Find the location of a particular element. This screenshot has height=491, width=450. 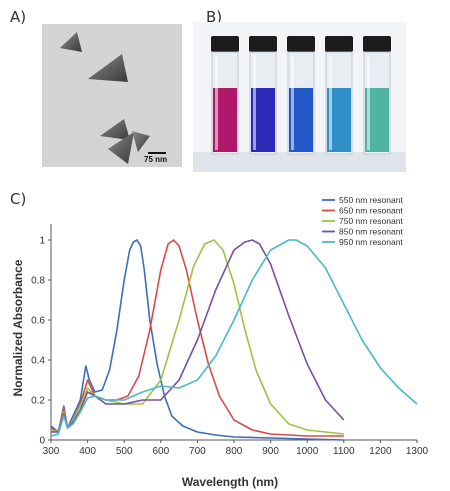

panel-a-label: A) is located at coordinates (18, 17).